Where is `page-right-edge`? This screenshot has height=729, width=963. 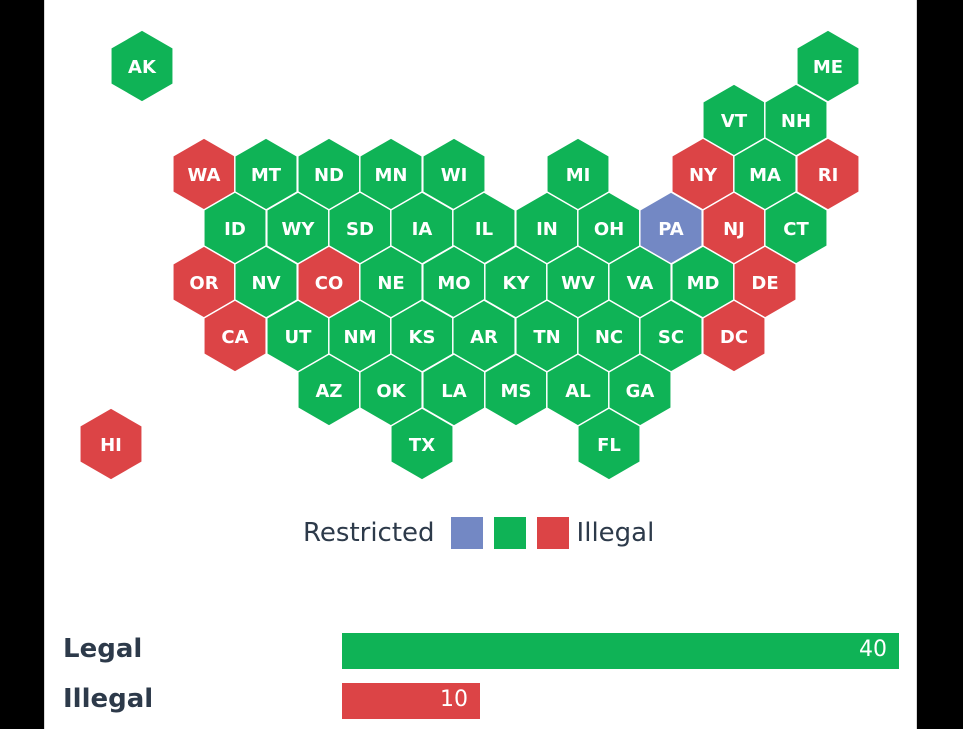
page-right-edge is located at coordinates (916, 364).